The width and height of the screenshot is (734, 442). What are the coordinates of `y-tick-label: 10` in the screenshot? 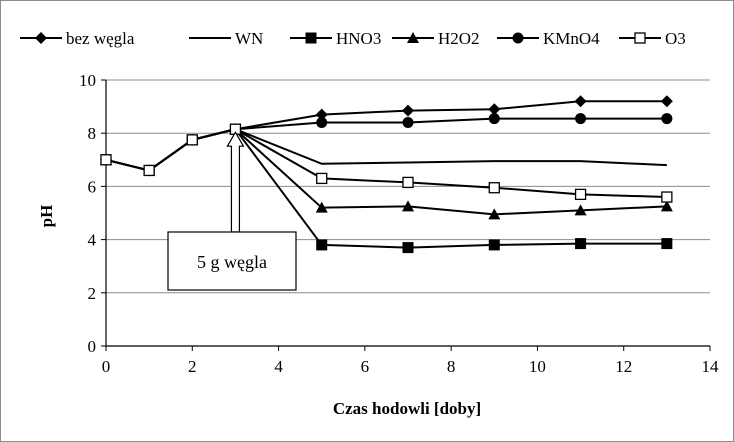 It's located at (87, 80).